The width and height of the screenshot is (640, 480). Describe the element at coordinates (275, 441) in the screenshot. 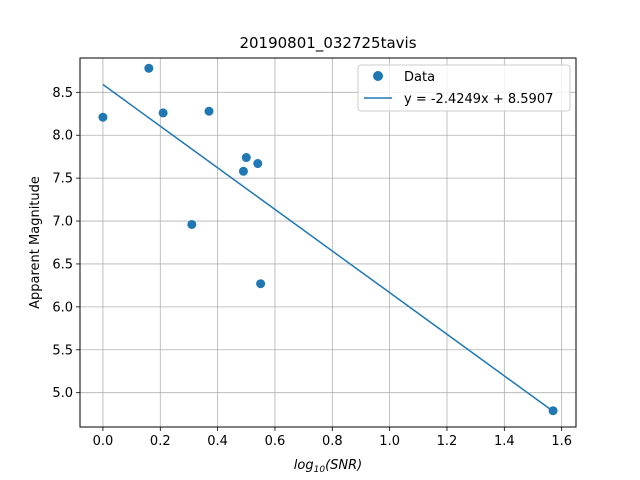

I see `x-tick-label: 0.6` at that location.